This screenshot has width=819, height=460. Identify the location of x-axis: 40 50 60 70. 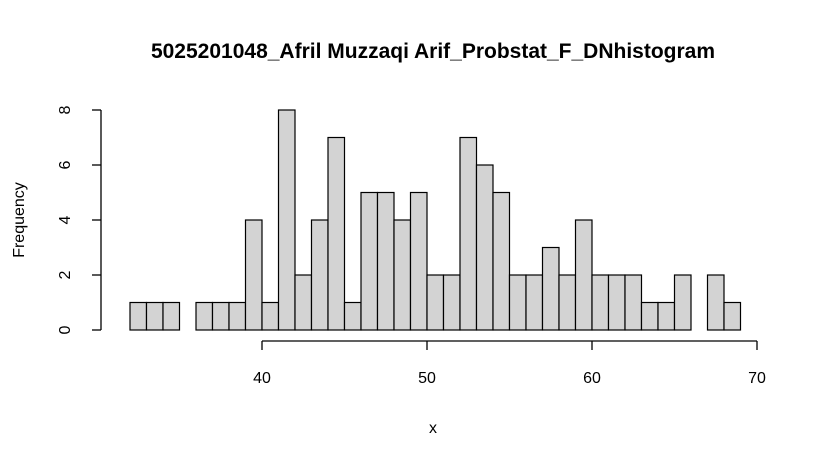
(509, 363).